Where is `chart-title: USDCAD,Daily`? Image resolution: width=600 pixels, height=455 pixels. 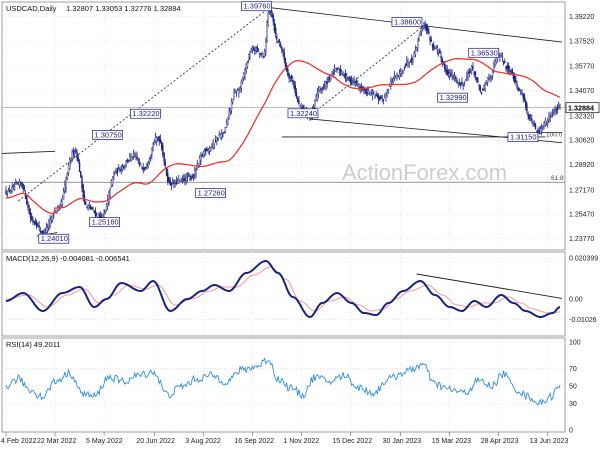
chart-title: USDCAD,Daily is located at coordinates (31, 8).